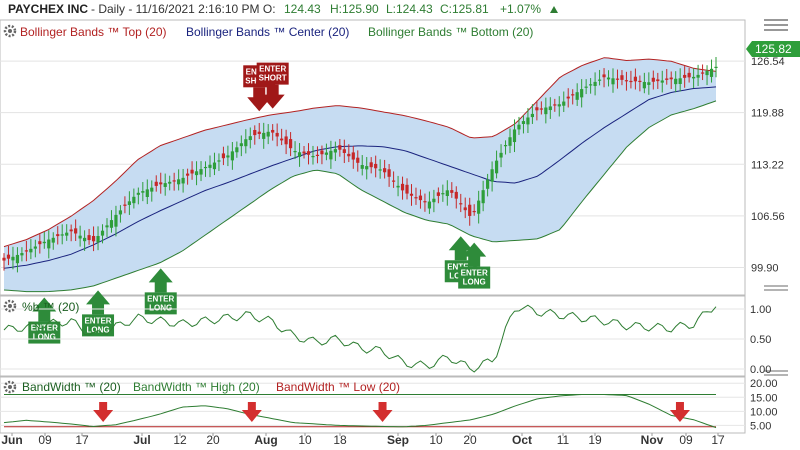 The height and width of the screenshot is (450, 800). What do you see at coordinates (686, 440) in the screenshot?
I see `x-tick-label: 09` at bounding box center [686, 440].